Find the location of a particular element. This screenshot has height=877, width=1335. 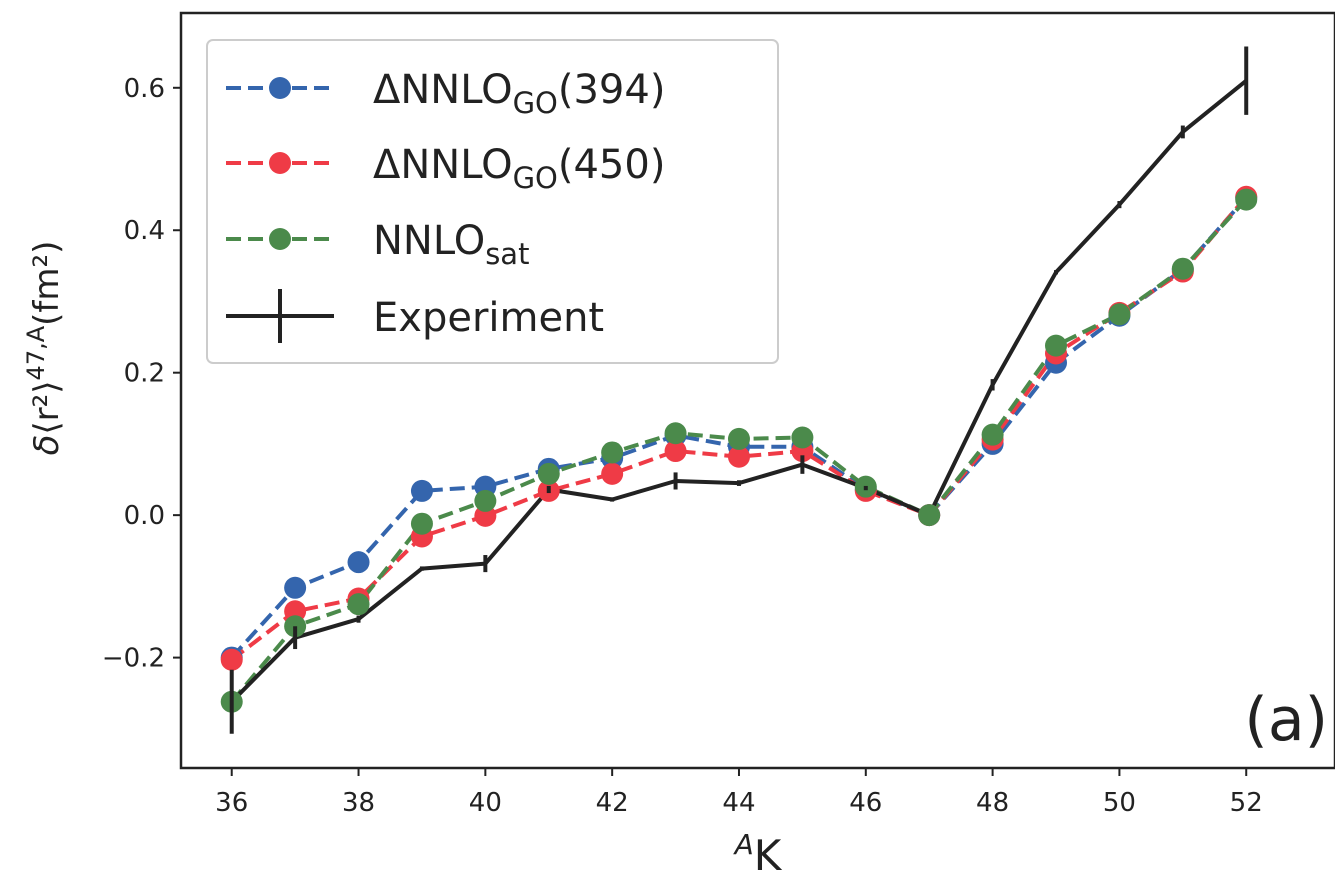

legend-label: ΔNNLOGO(450) is located at coordinates (519, 168).